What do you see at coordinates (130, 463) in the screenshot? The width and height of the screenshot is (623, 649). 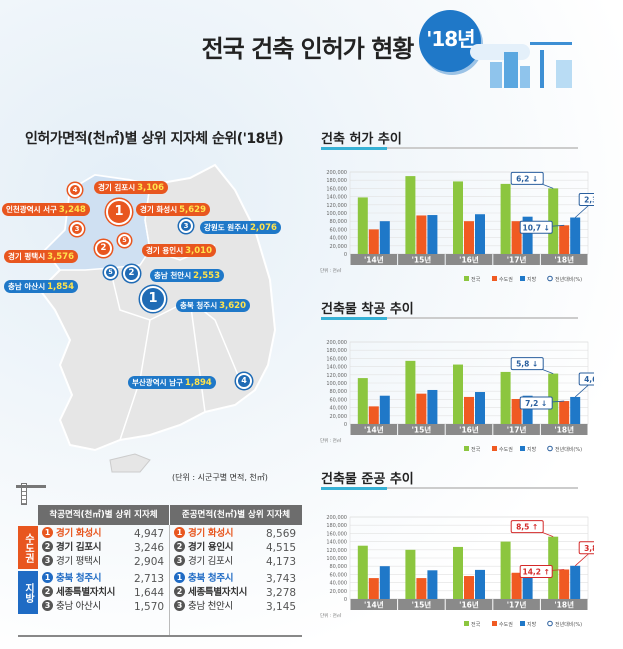 I see `map-jeju` at bounding box center [130, 463].